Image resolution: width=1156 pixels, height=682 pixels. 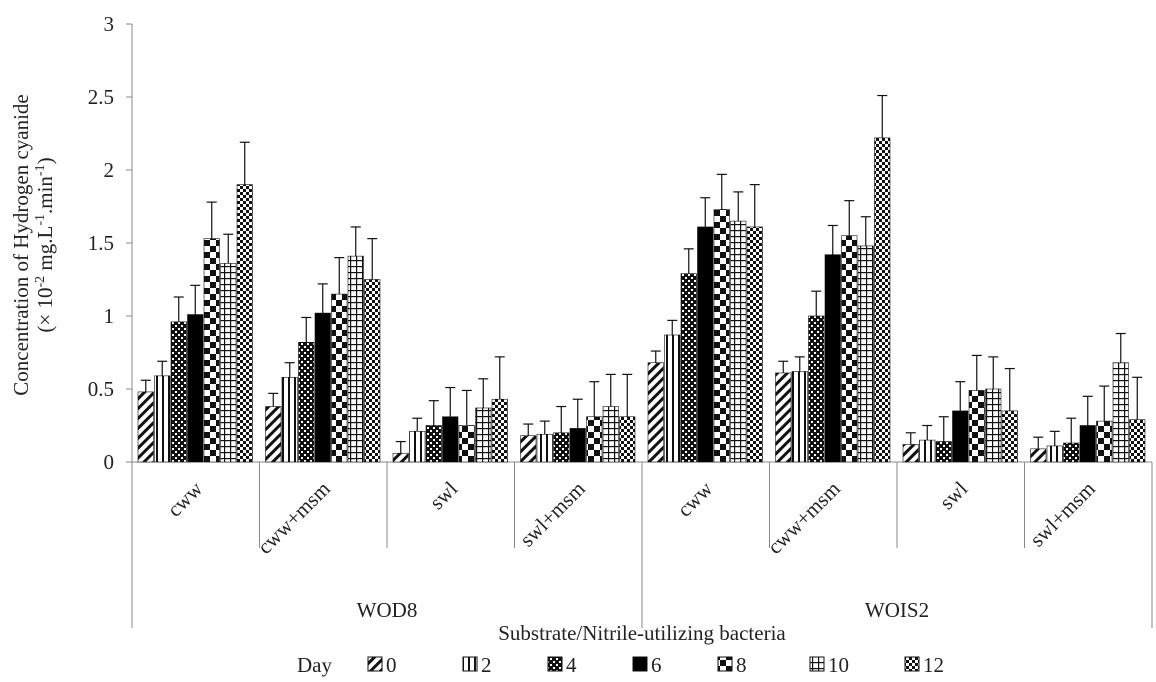 What do you see at coordinates (109, 24) in the screenshot?
I see `y-tick-label: 3` at bounding box center [109, 24].